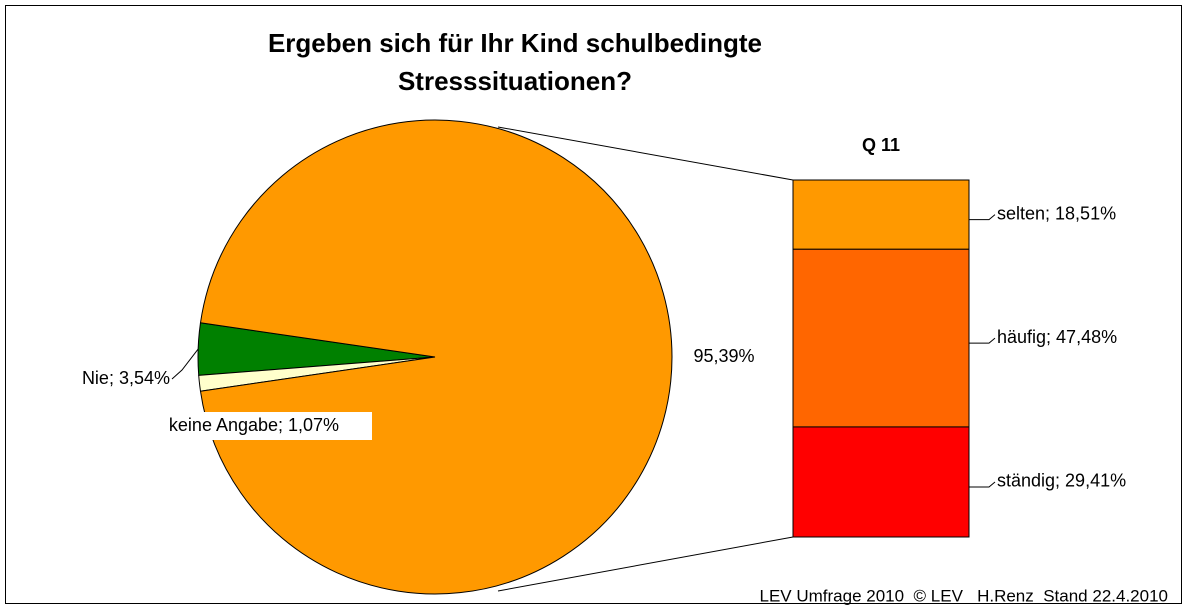 The width and height of the screenshot is (1188, 609). I want to click on data-label: ständig; 29,41%, so click(1061, 481).